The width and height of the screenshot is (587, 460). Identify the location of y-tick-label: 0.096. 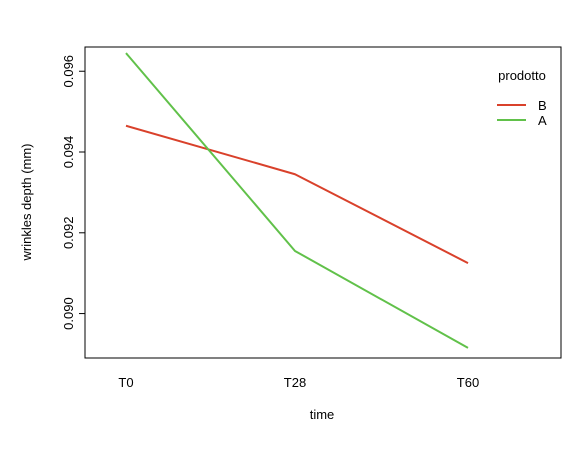
(68, 71).